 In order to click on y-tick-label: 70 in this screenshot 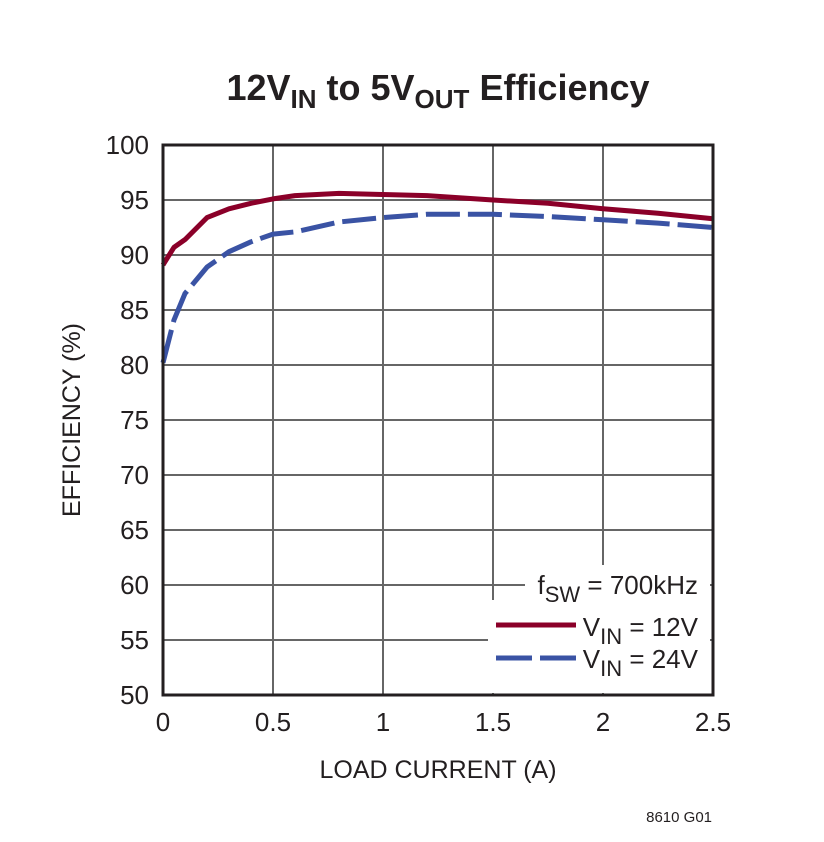, I will do `click(134, 475)`.